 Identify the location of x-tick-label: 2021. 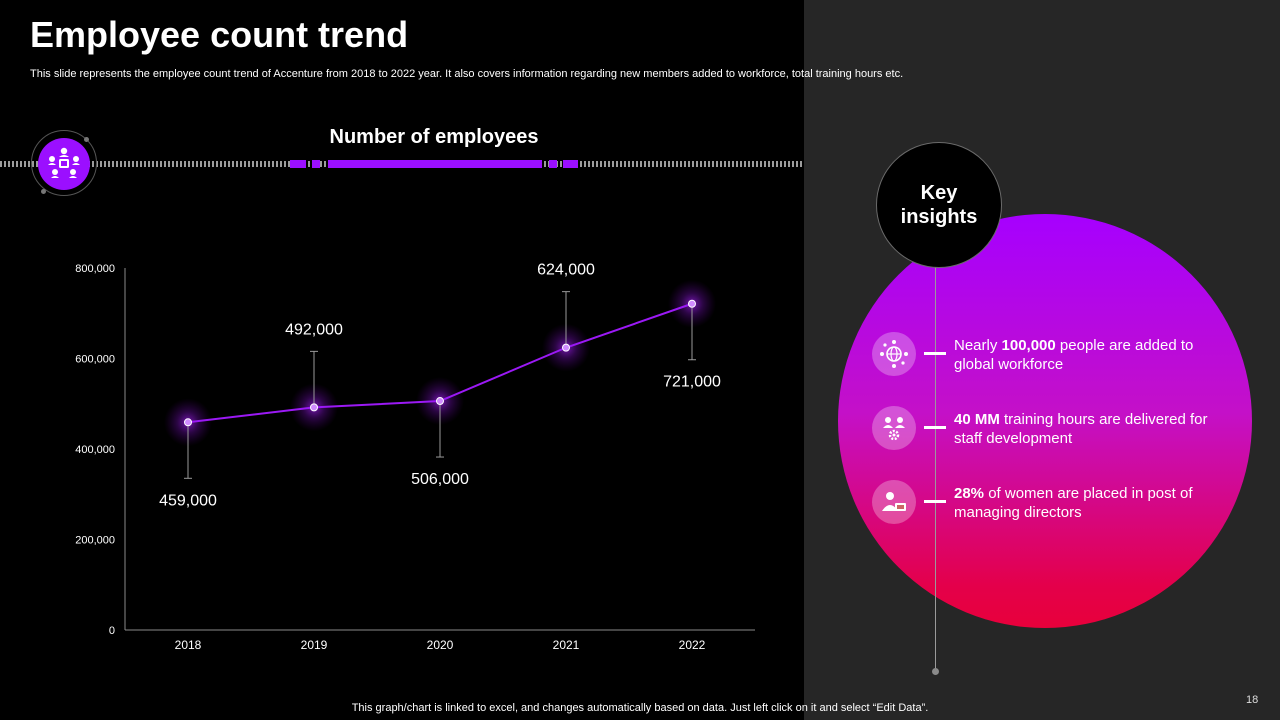
(566, 645).